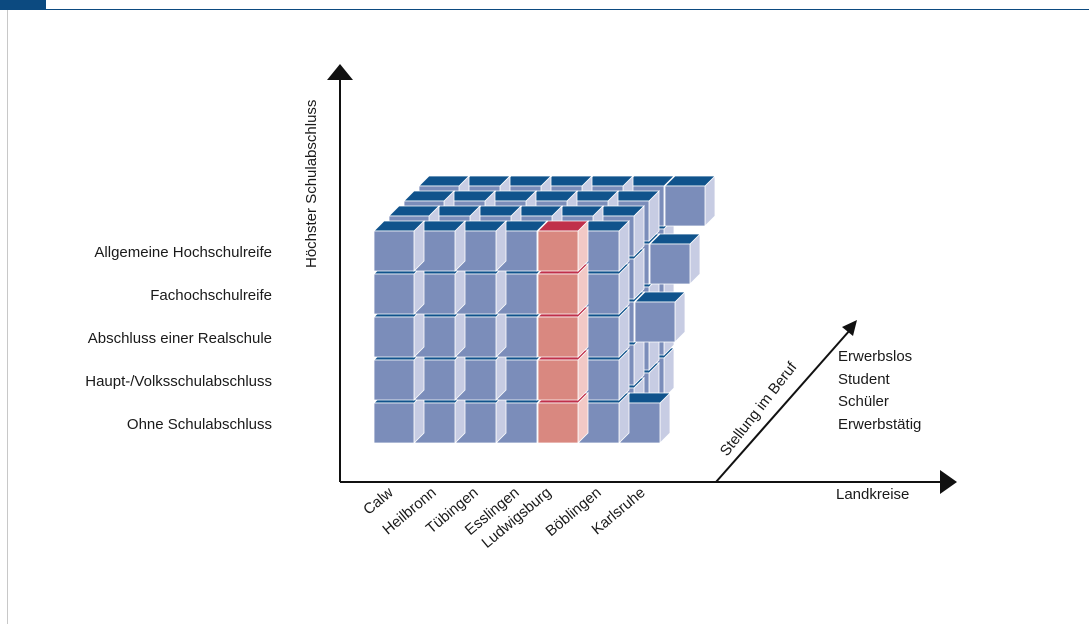  What do you see at coordinates (879, 424) in the screenshot?
I see `z-category-label: Erwerbstätig` at bounding box center [879, 424].